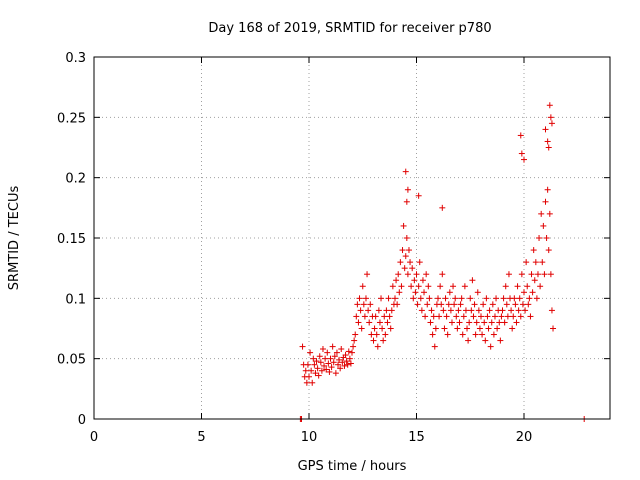 The width and height of the screenshot is (640, 480). Describe the element at coordinates (71, 239) in the screenshot. I see `y-tick-label: 0.15` at that location.